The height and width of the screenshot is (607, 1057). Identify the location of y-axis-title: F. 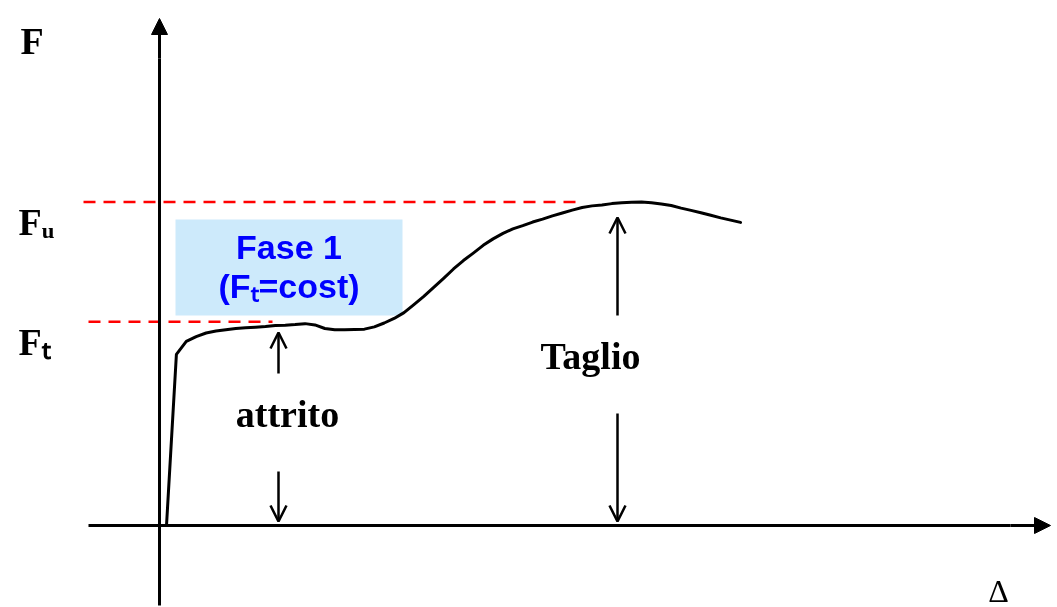
(32, 40).